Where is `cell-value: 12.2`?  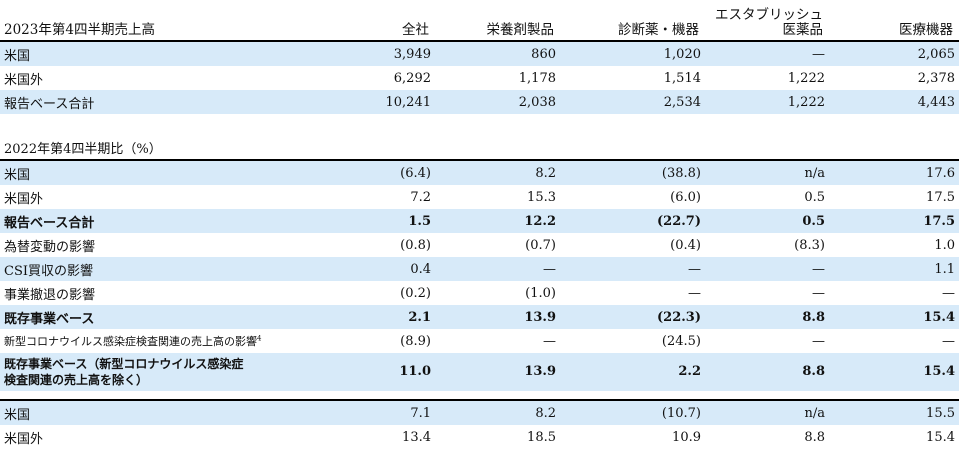 cell-value: 12.2 is located at coordinates (497, 221).